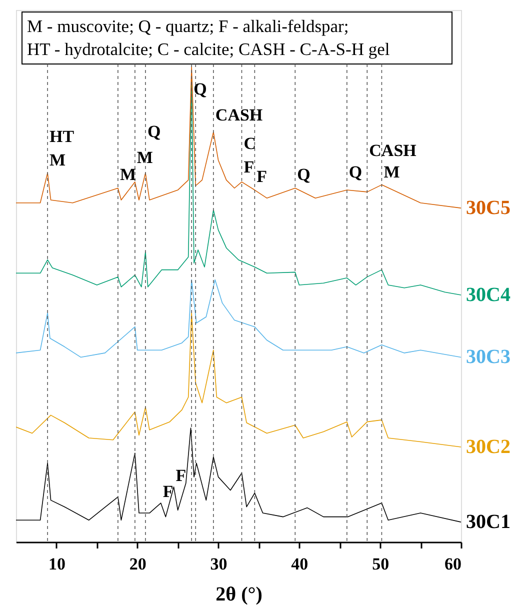 The image size is (529, 615). Describe the element at coordinates (219, 564) in the screenshot. I see `x-tick-label: 30` at that location.